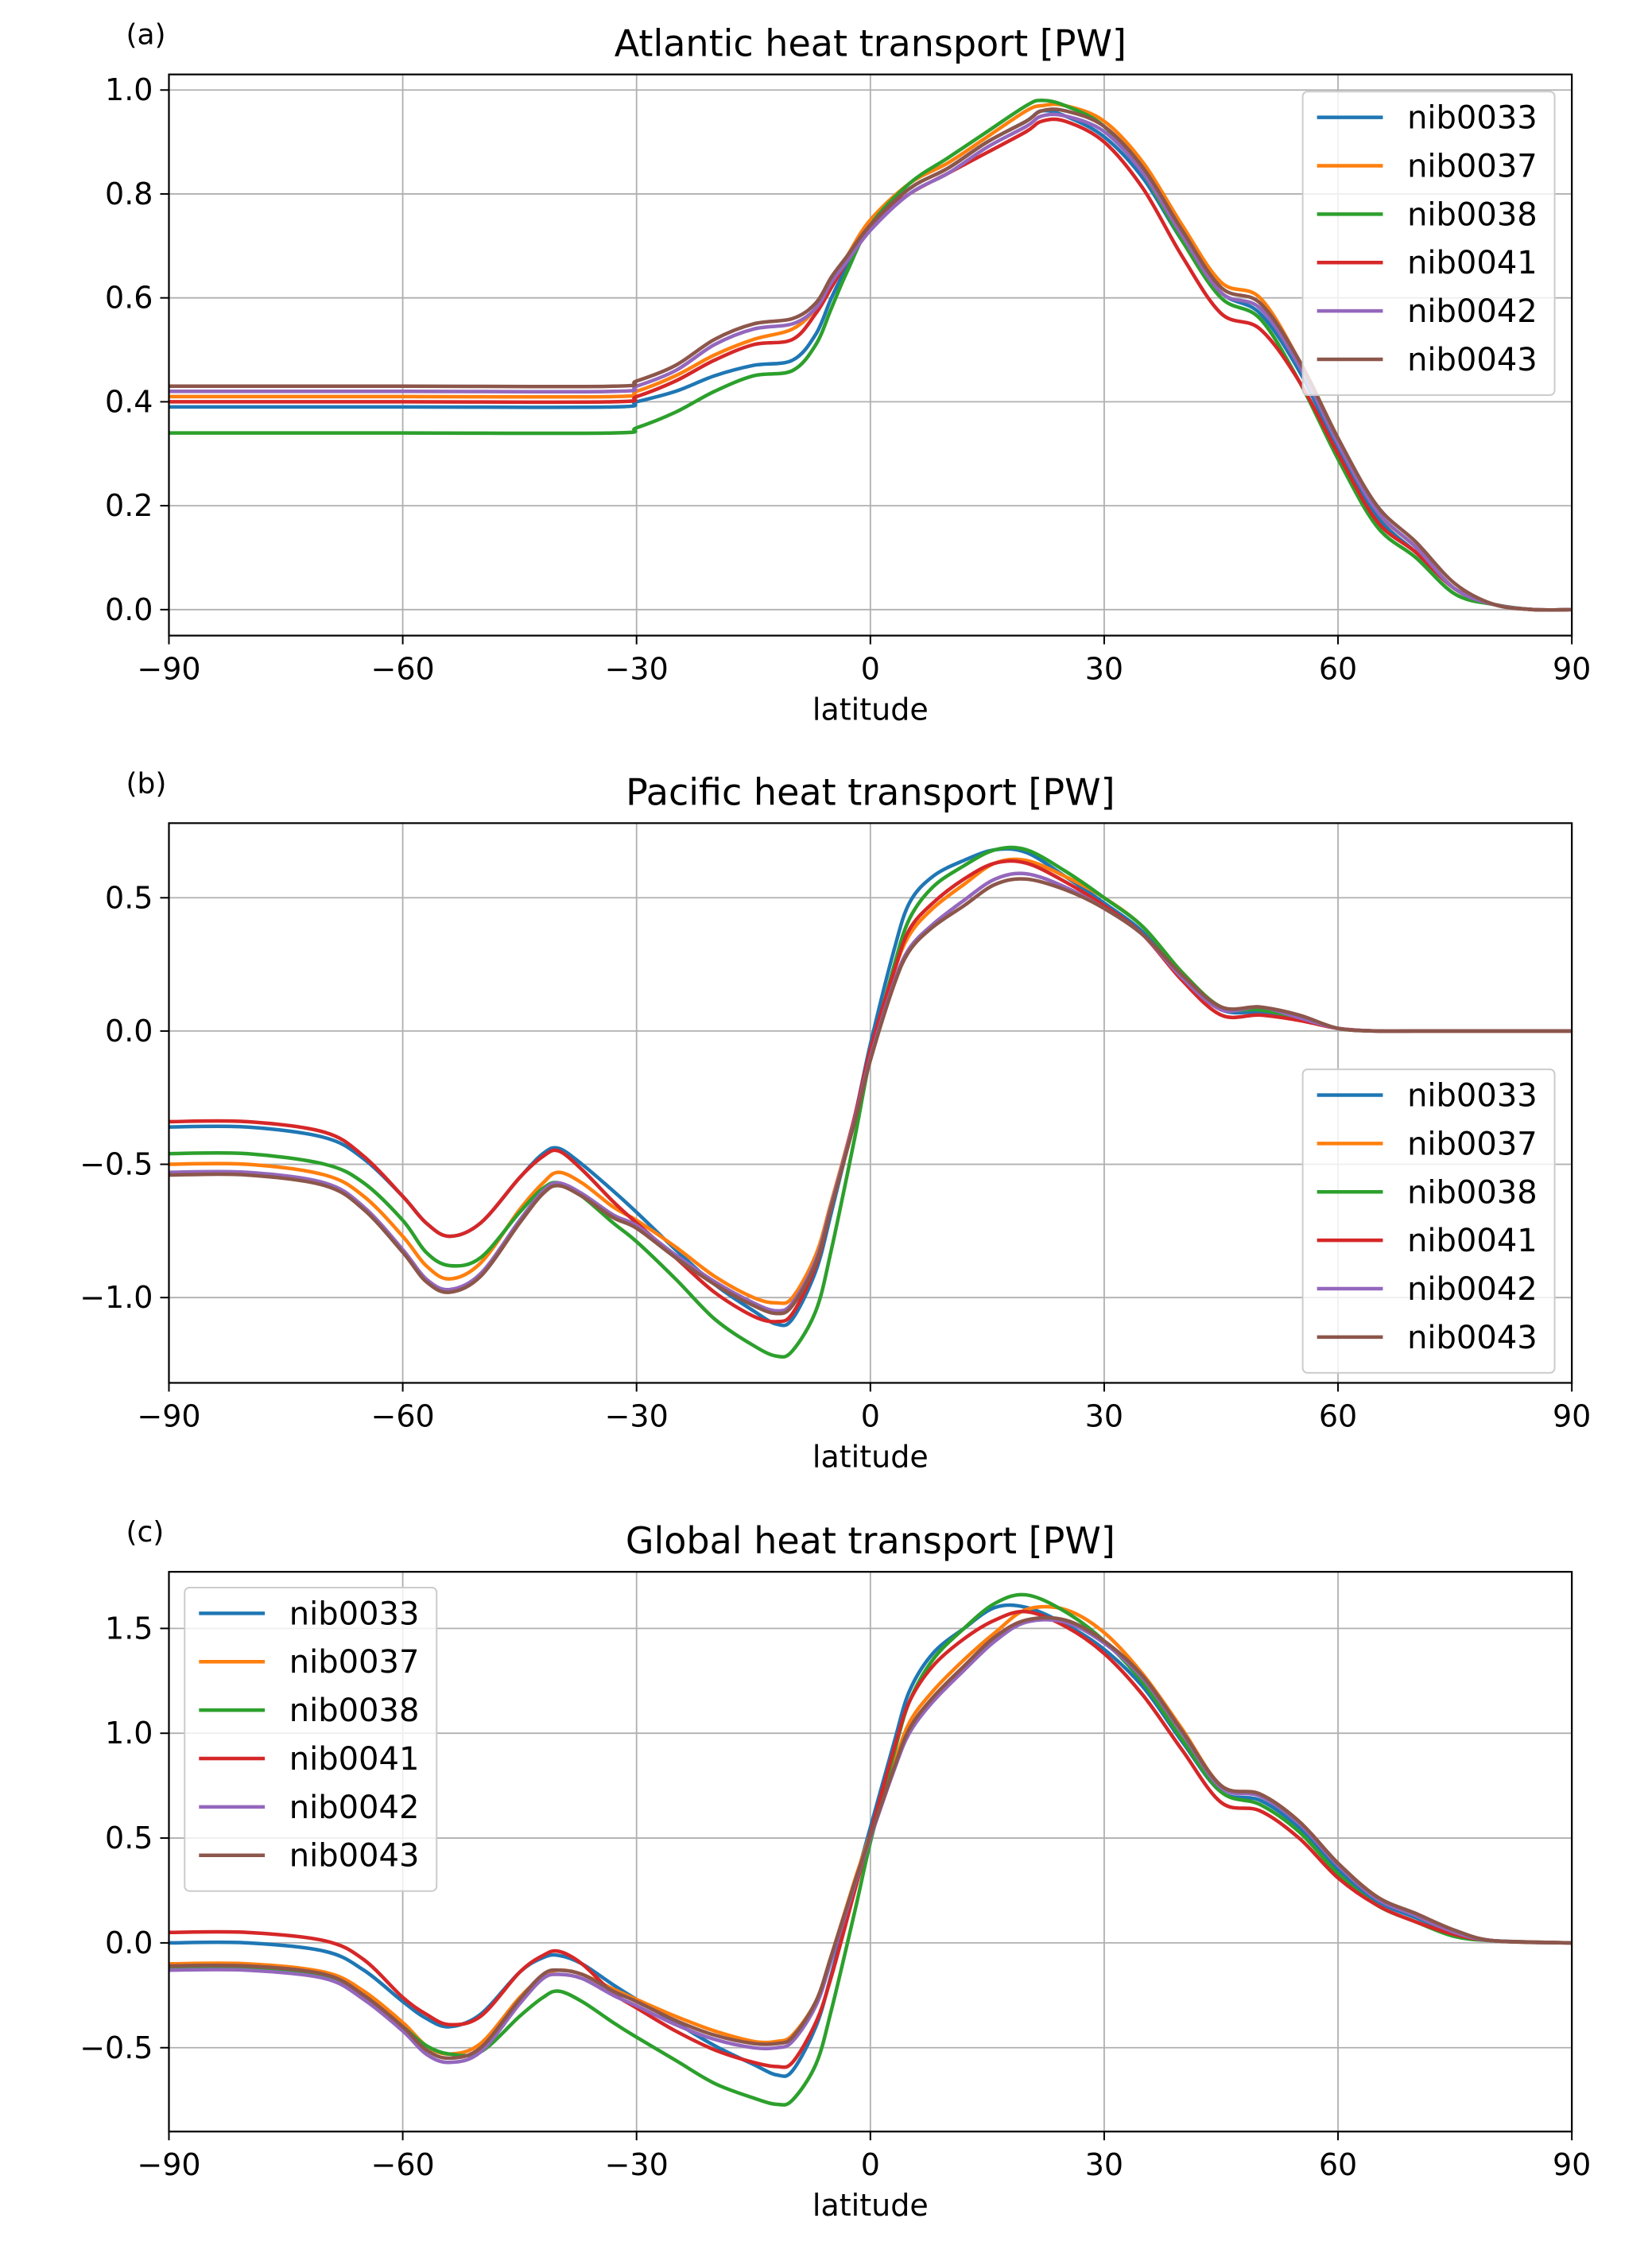  I want to click on chart-title: Pacific heat transport [PW], so click(870, 791).